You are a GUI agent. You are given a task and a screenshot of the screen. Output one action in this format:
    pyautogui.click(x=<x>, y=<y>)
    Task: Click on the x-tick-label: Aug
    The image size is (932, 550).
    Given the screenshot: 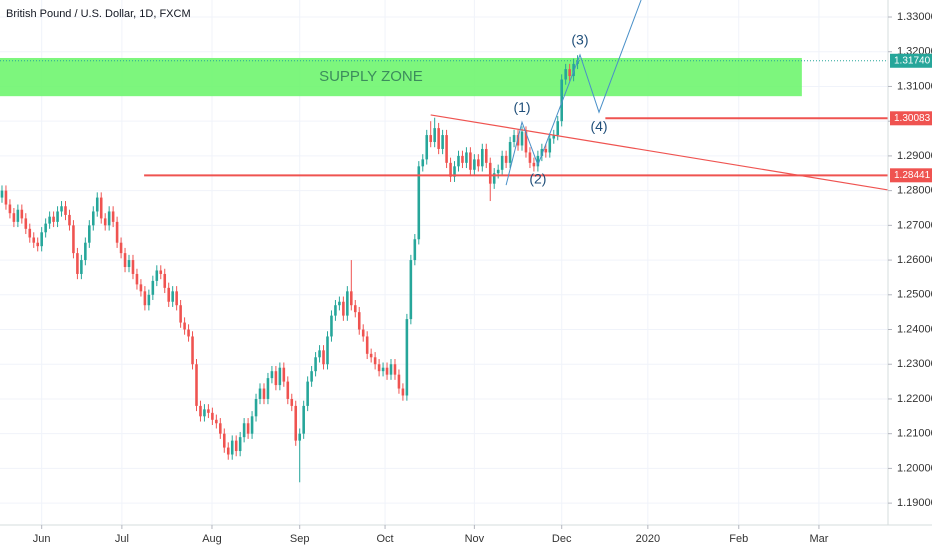 What is the action you would take?
    pyautogui.click(x=212, y=539)
    